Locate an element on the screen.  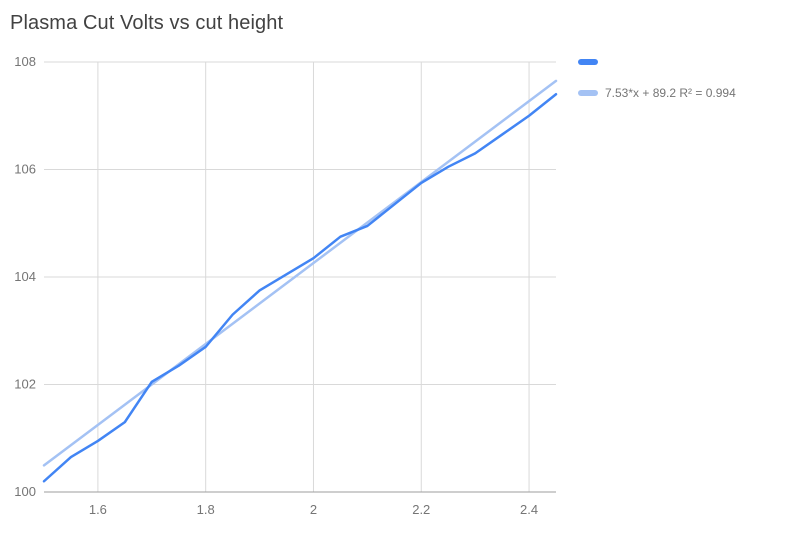
legend-trendline-label: 7.53*x + 89.2 R² = 0.994 is located at coordinates (670, 93).